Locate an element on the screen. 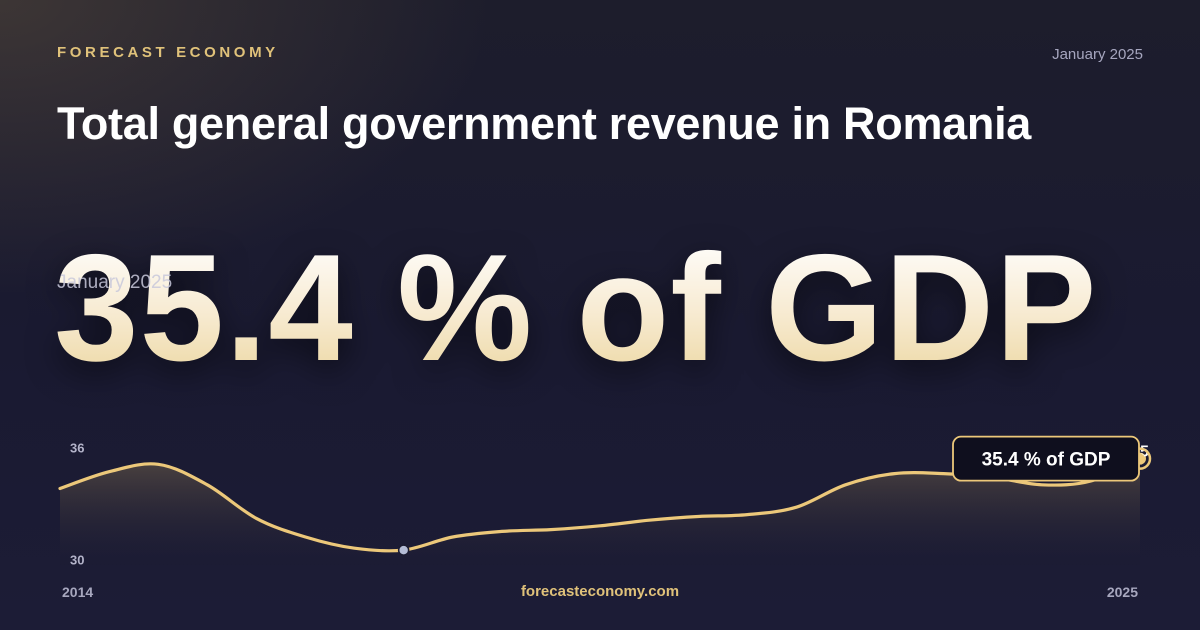  y-tick-label: 36 is located at coordinates (77, 447).